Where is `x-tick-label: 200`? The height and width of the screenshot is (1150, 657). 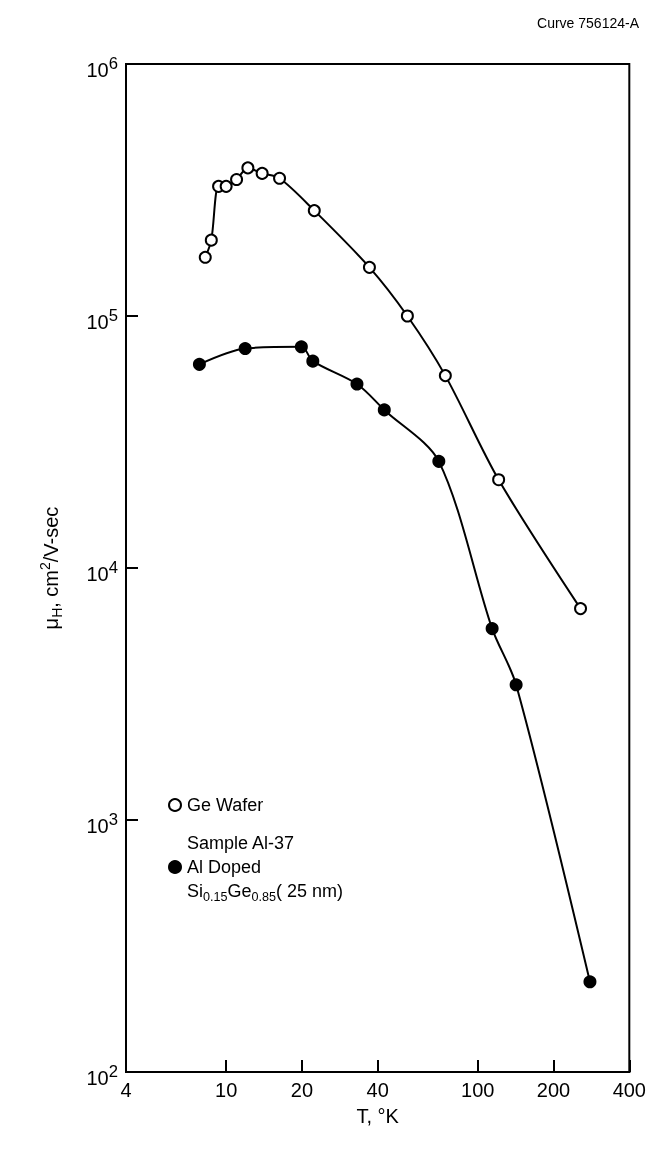 x-tick-label: 200 is located at coordinates (553, 1090).